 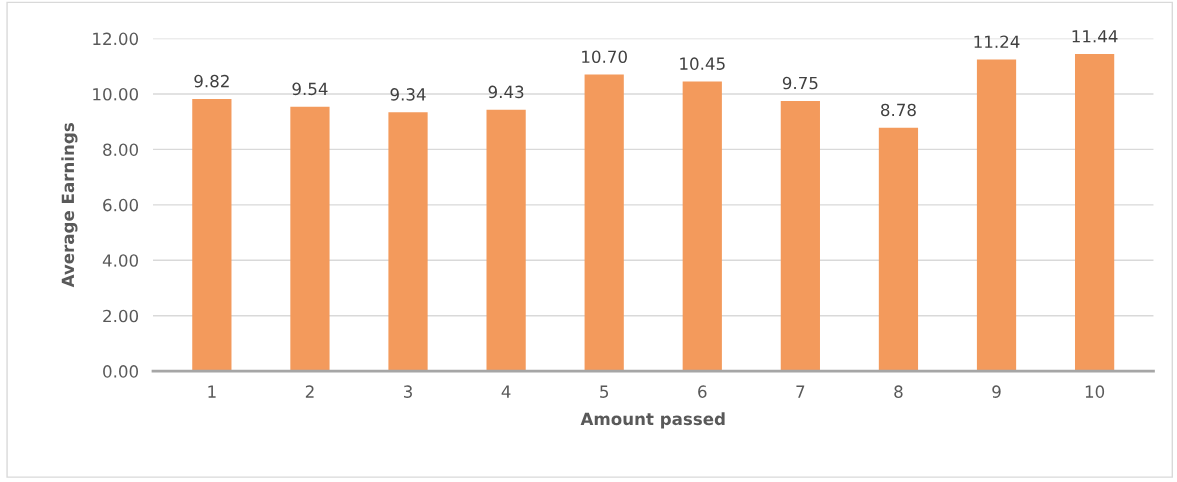 I want to click on y-tick-label: 10.00, so click(x=116, y=94).